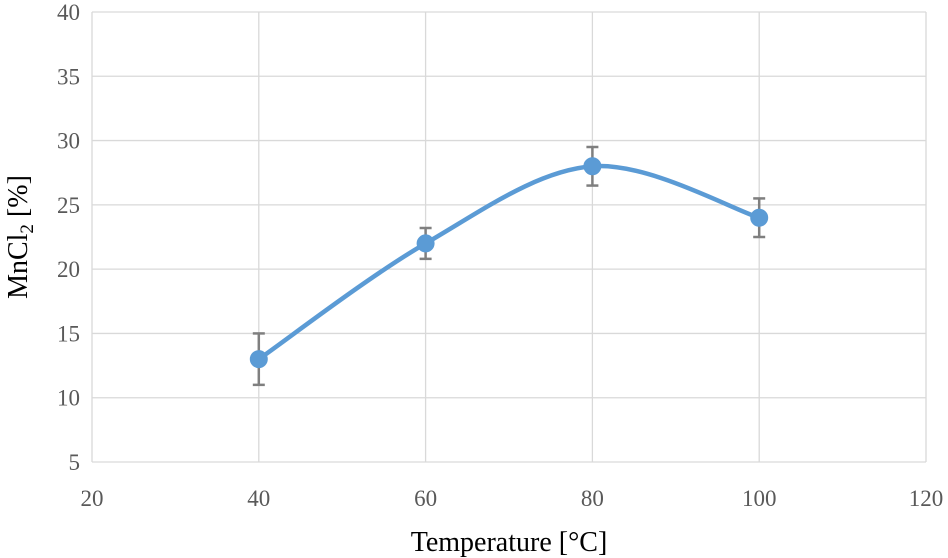  I want to click on x-tick-label-20: 20, so click(92, 498).